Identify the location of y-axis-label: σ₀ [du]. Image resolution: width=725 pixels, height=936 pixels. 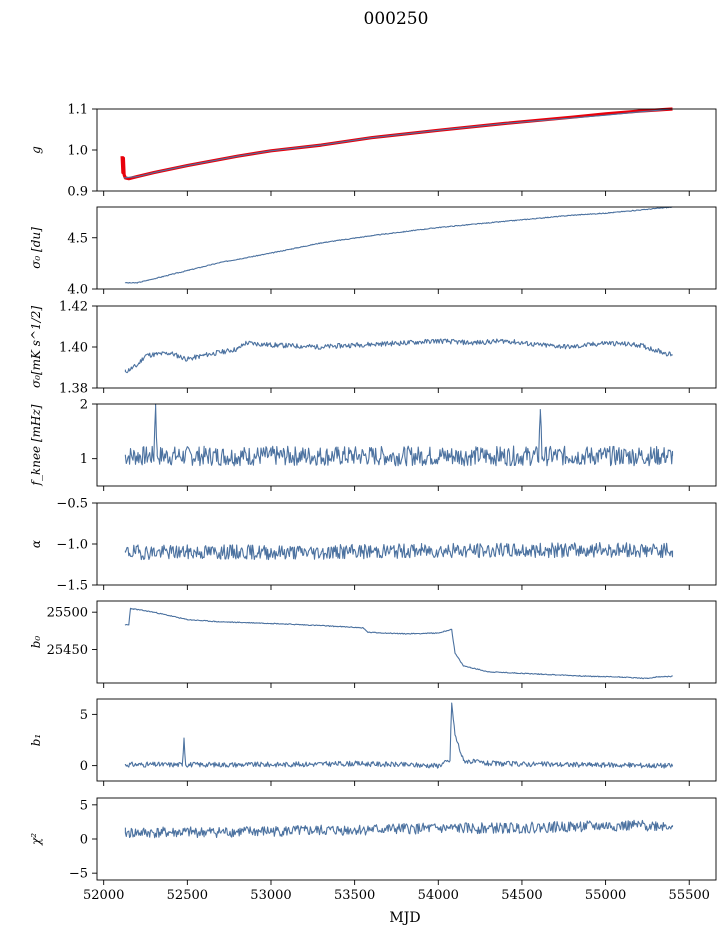
(36, 248).